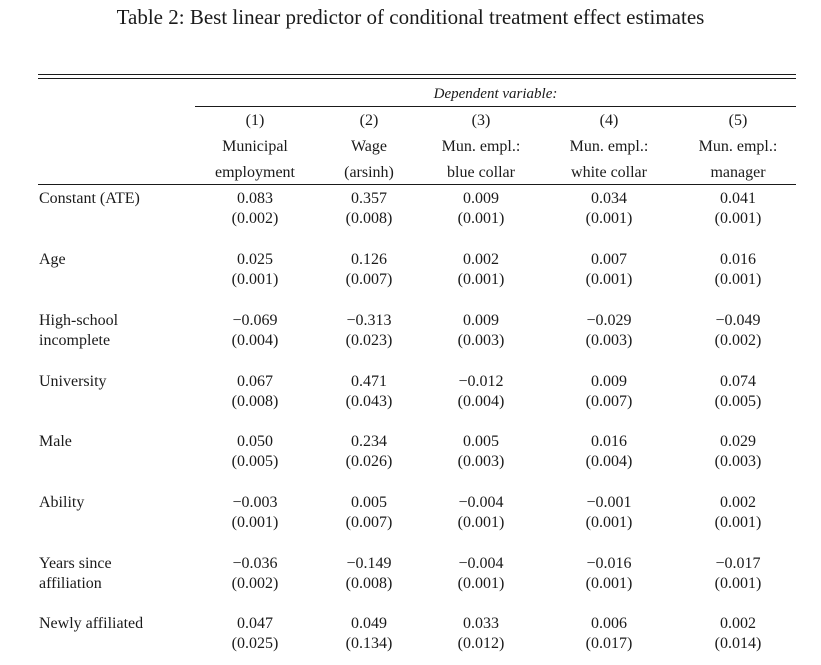 This screenshot has height=665, width=821. I want to click on coefficient-estimate: 0.033, so click(481, 623).